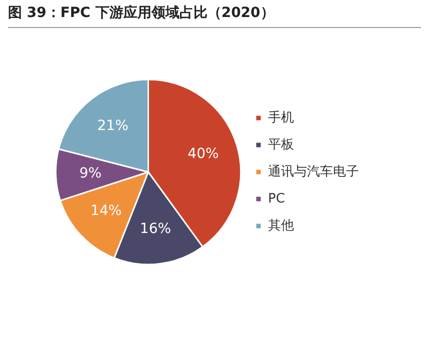  I want to click on data-label: 14%, so click(106, 211).